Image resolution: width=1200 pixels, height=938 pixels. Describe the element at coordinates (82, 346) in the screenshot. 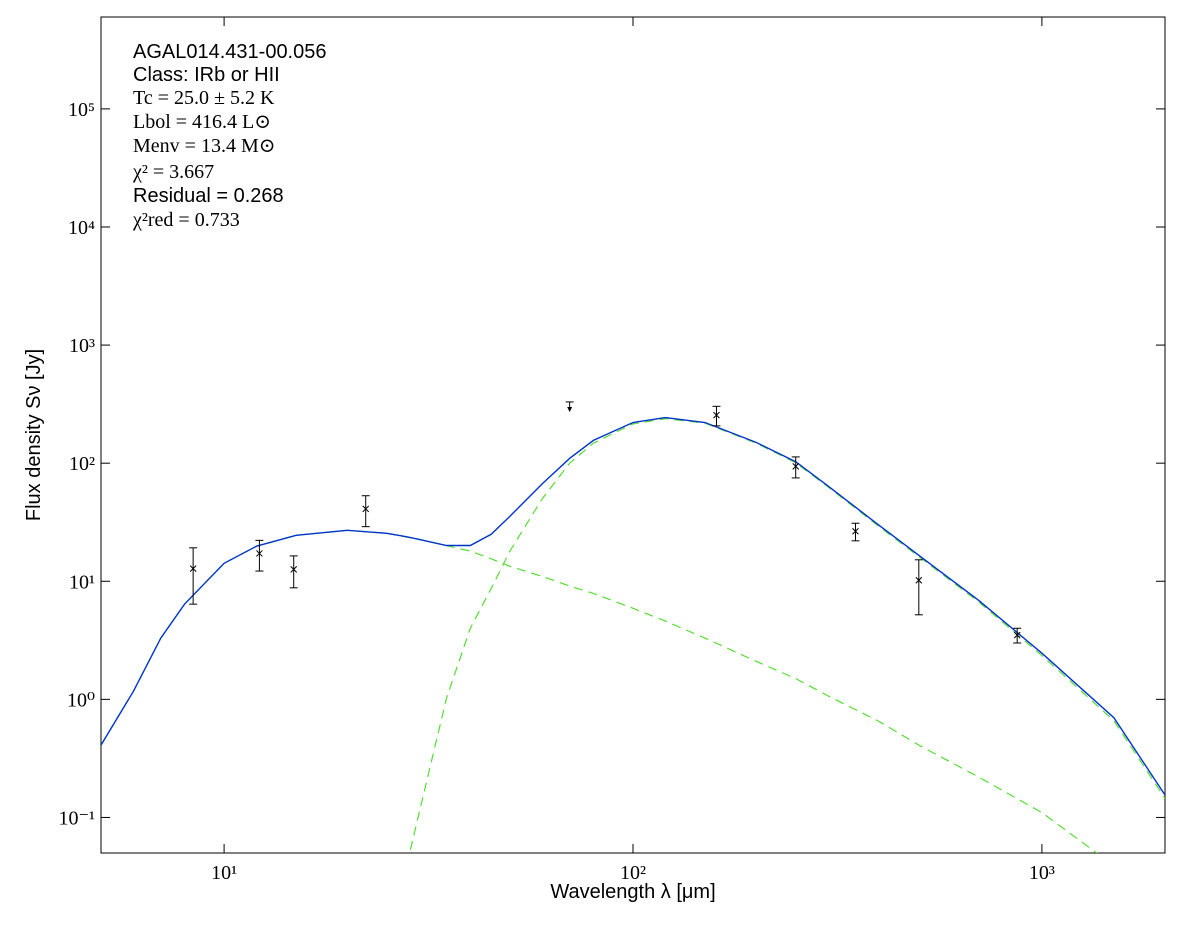

I see `y-tick-label: 10³` at that location.